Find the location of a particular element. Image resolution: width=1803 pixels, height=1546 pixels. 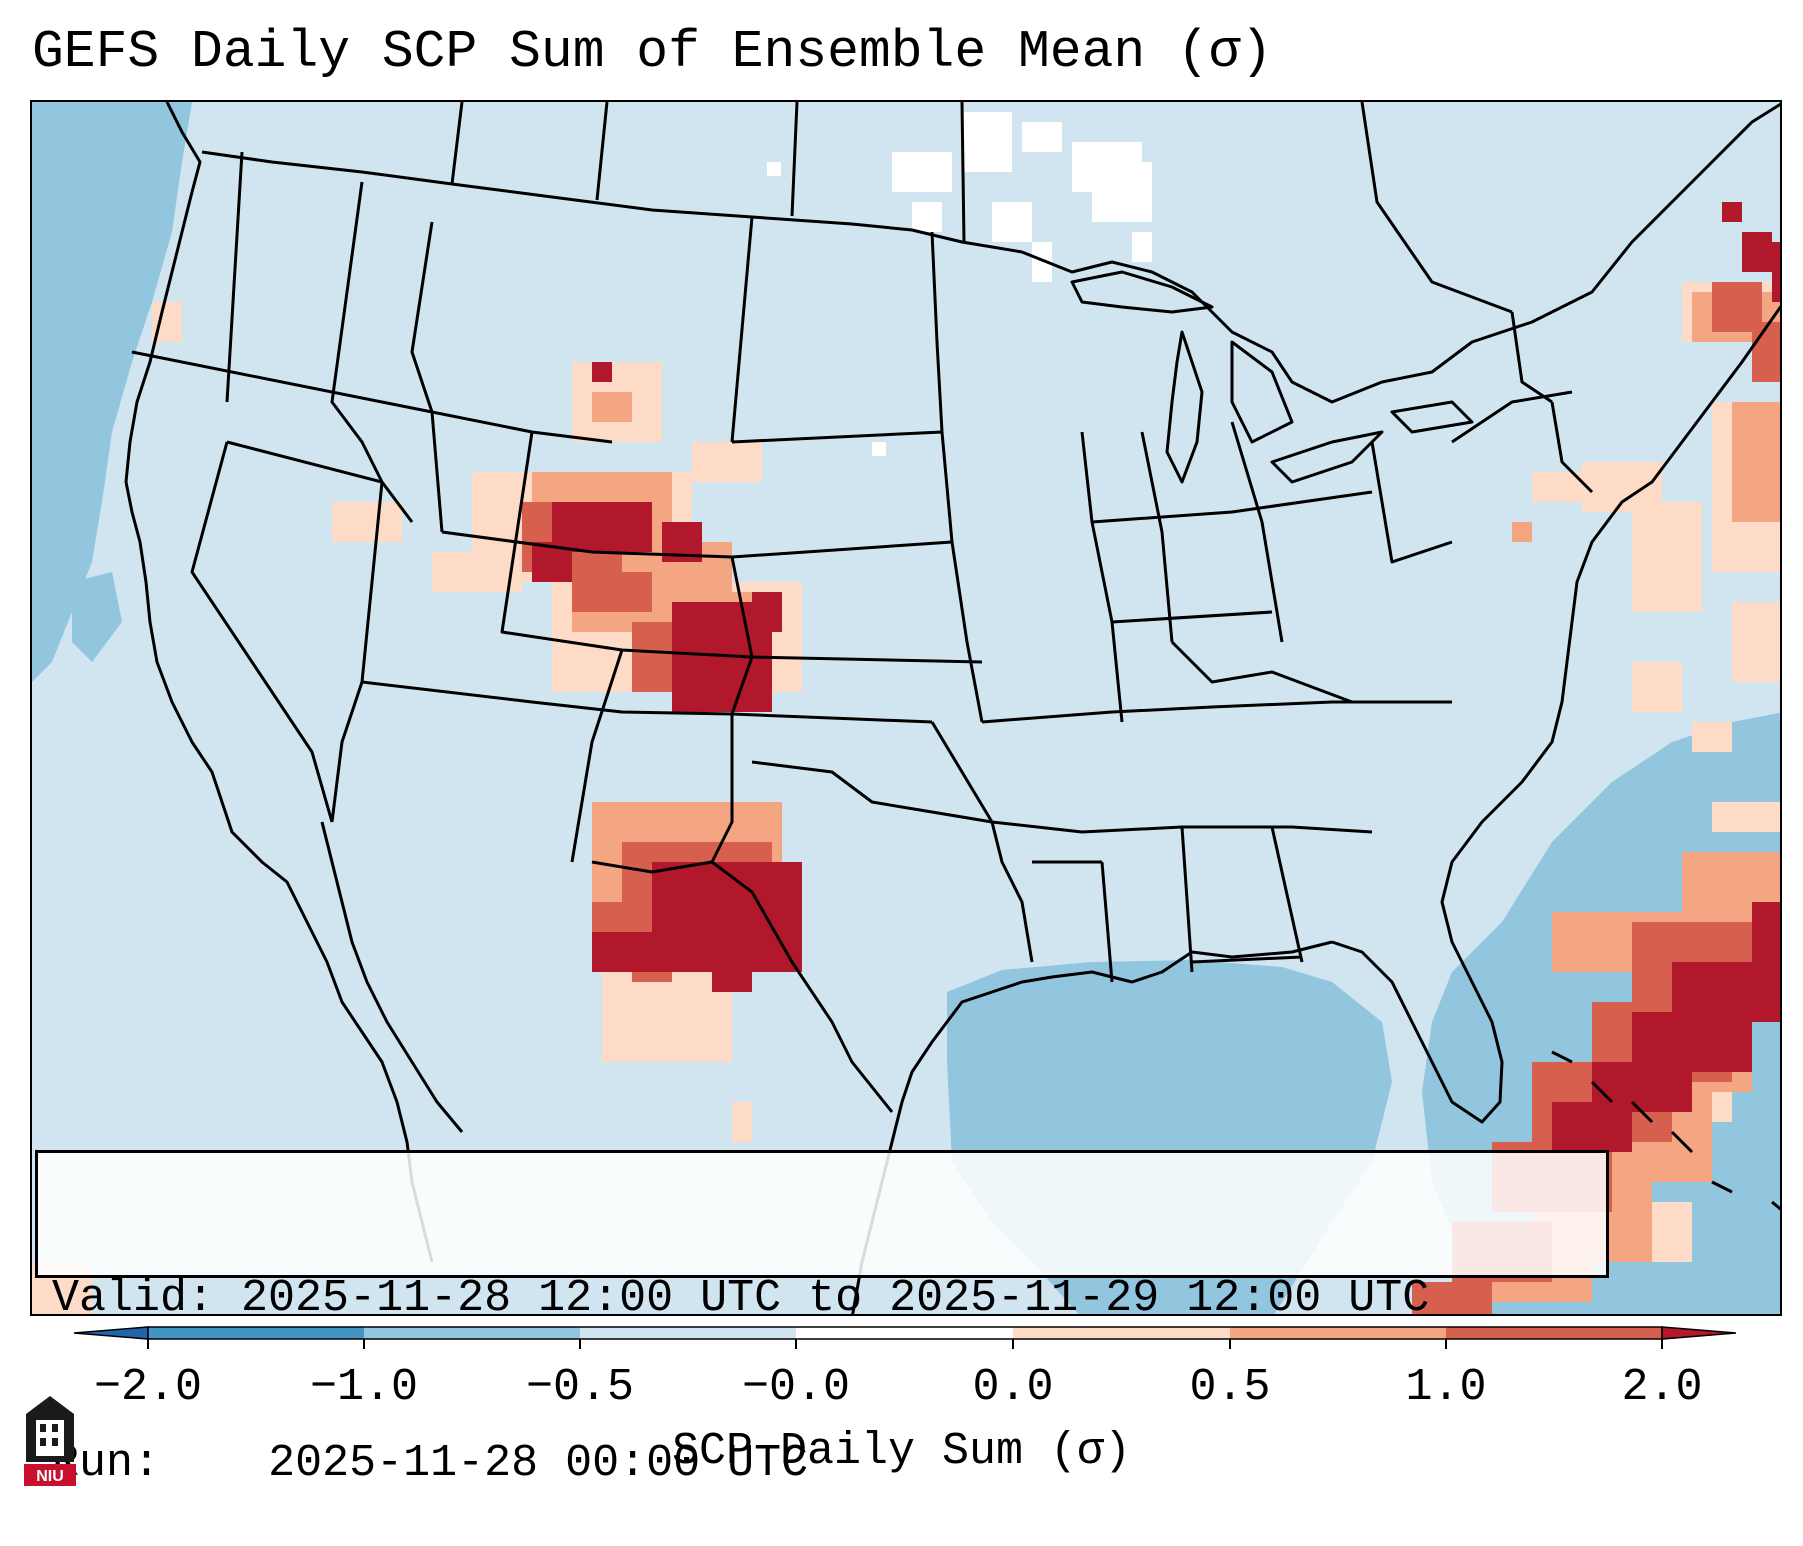

lake-superior is located at coordinates (1142, 292).